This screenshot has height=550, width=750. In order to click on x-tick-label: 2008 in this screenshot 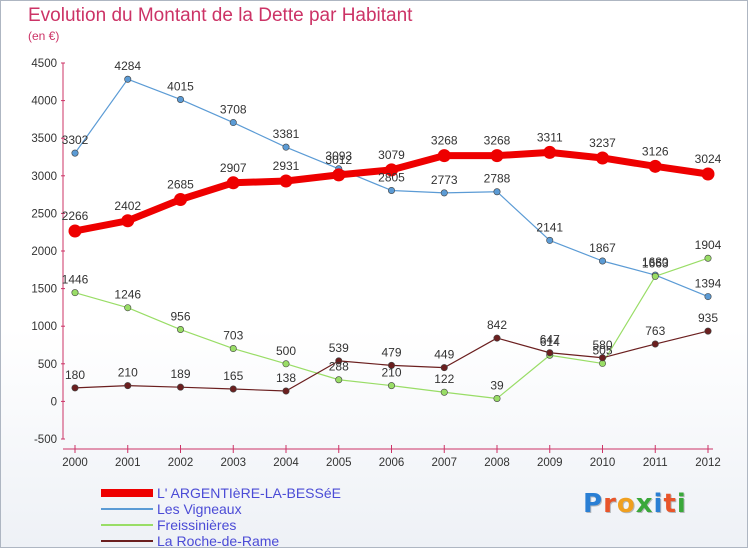, I will do `click(497, 463)`.